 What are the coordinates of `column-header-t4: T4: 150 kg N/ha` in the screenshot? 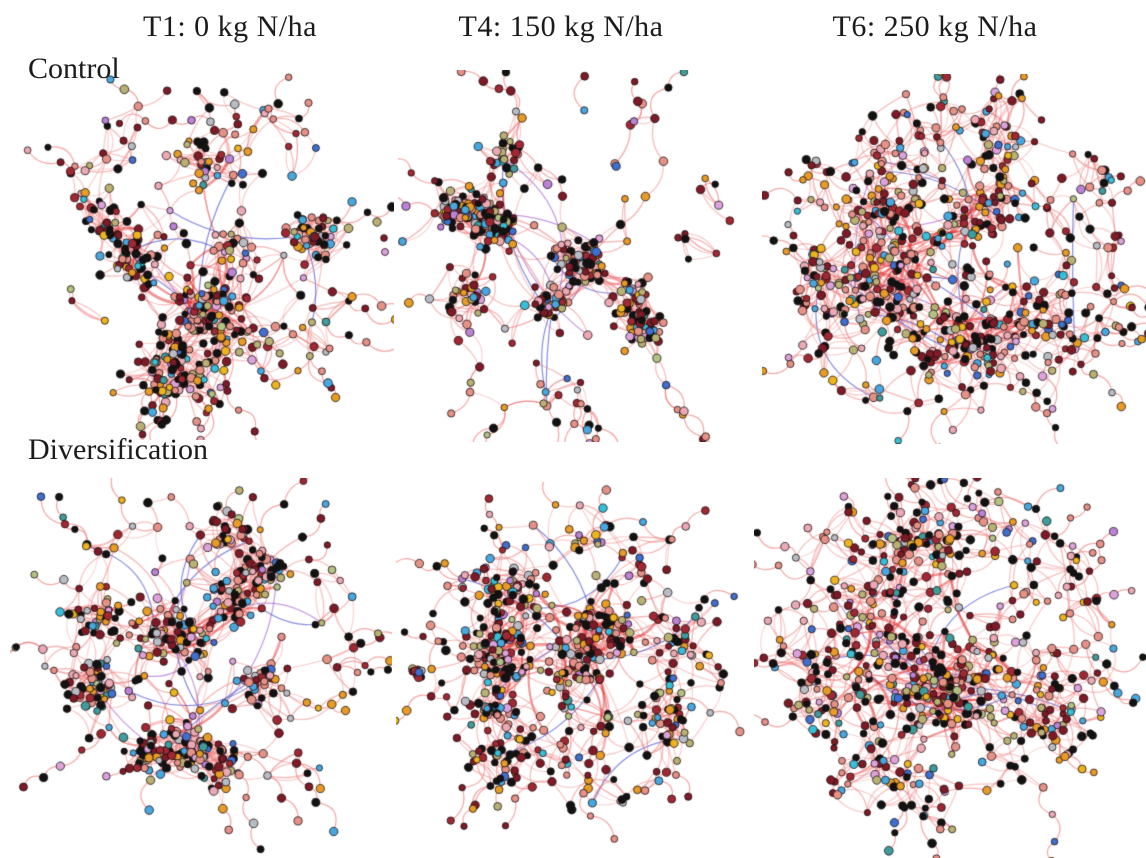 It's located at (561, 26).